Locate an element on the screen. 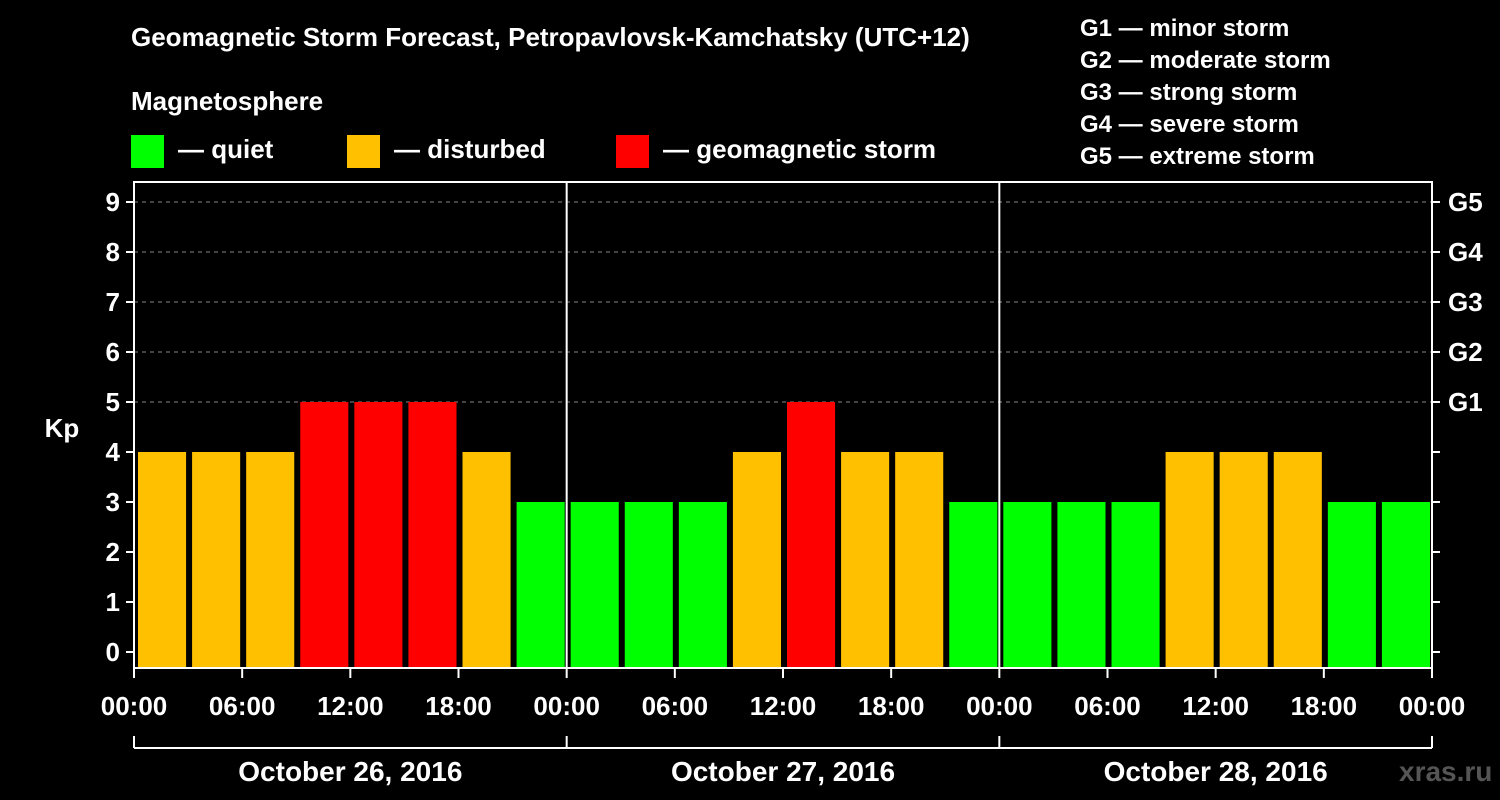 The width and height of the screenshot is (1500, 800). right-tick-label-G3: G3 is located at coordinates (1465, 302).